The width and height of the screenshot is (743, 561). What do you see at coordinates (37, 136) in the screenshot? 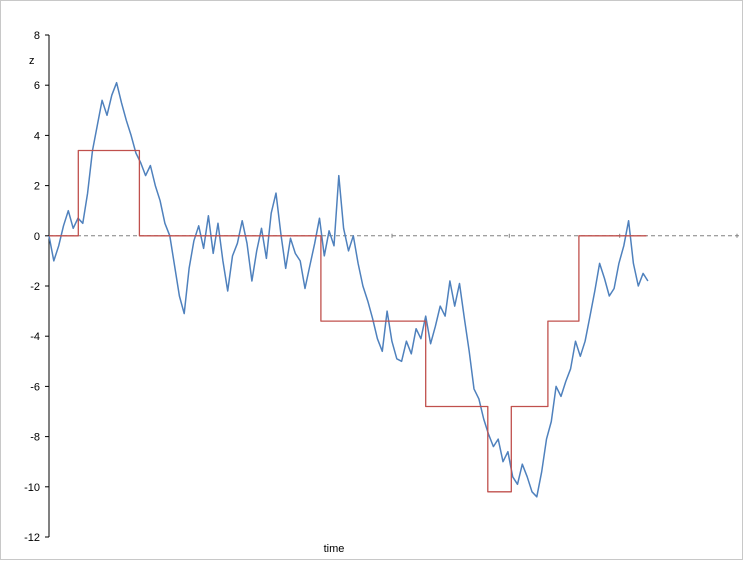
I see `y-tick-label: 4` at bounding box center [37, 136].